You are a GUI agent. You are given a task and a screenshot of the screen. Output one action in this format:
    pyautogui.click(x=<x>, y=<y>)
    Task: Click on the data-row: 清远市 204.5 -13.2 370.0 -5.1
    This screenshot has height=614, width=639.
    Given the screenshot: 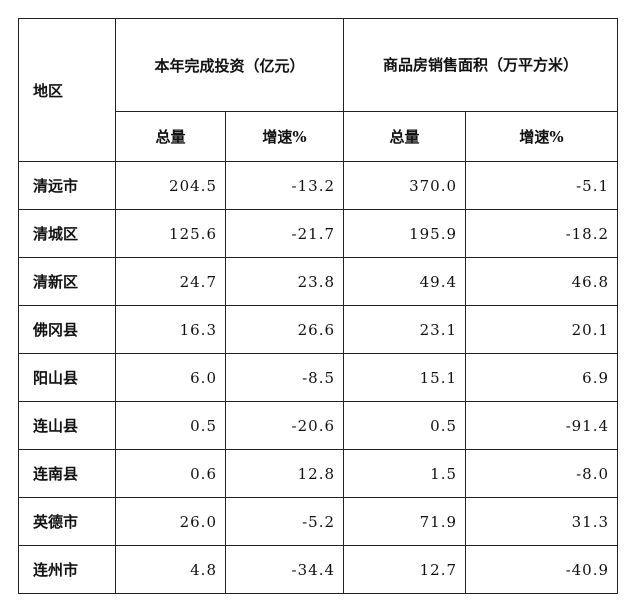 What is the action you would take?
    pyautogui.click(x=318, y=185)
    